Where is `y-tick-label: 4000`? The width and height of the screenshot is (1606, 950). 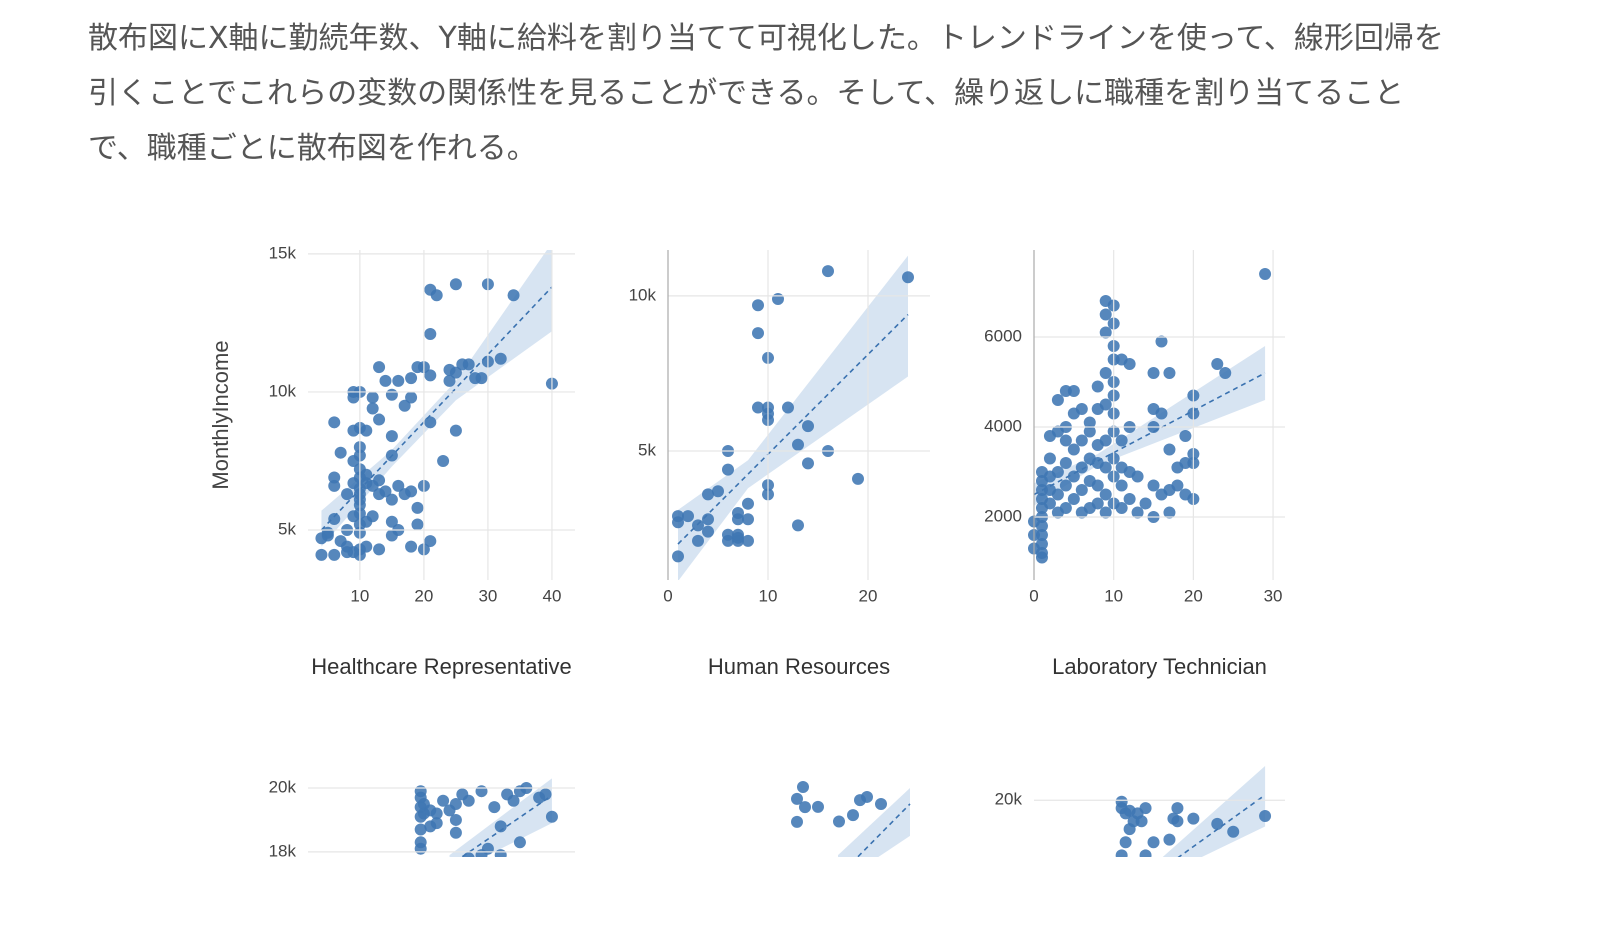 y-tick-label: 4000 is located at coordinates (1003, 425).